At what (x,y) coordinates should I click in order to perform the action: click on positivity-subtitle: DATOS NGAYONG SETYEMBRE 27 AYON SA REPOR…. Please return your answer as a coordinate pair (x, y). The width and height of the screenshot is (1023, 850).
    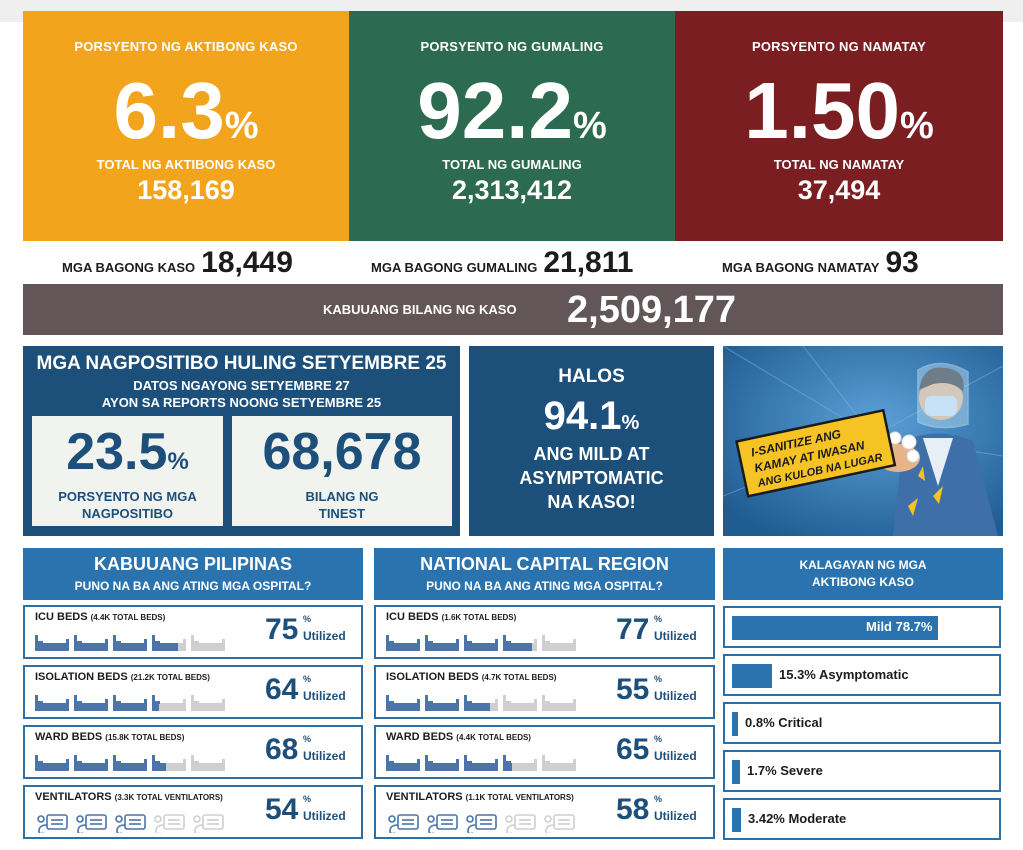
    Looking at the image, I should click on (241, 394).